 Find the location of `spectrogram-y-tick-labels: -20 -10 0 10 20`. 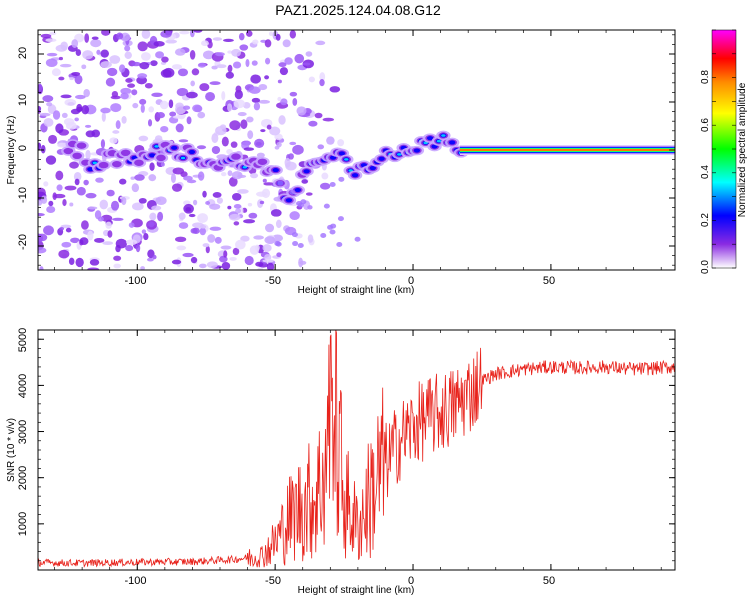

spectrogram-y-tick-labels: -20 -10 0 10 20 is located at coordinates (23, 148).